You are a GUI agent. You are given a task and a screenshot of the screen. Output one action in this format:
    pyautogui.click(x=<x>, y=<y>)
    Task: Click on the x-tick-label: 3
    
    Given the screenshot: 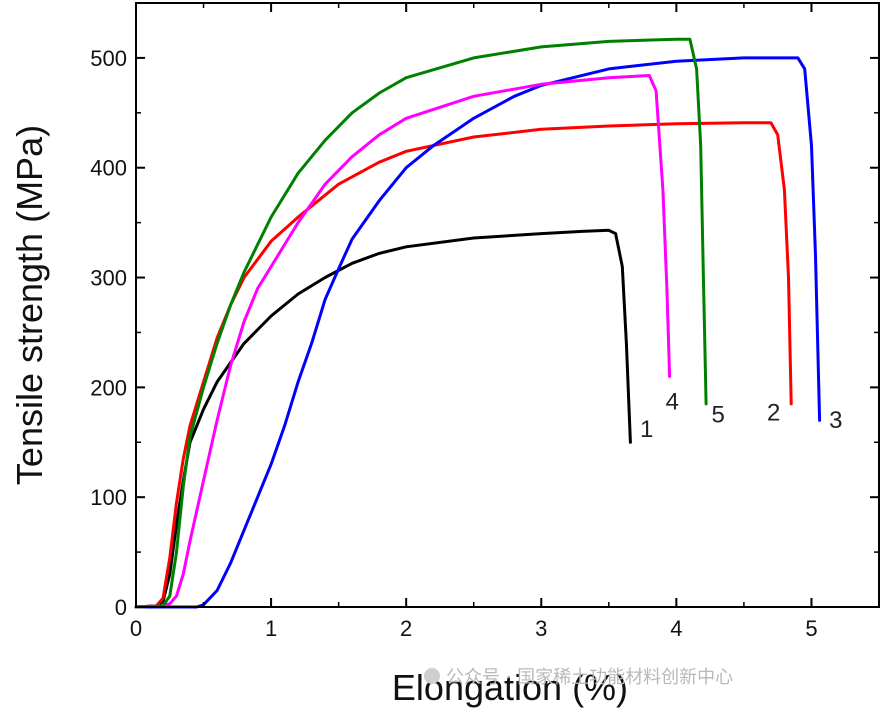 What is the action you would take?
    pyautogui.click(x=541, y=628)
    